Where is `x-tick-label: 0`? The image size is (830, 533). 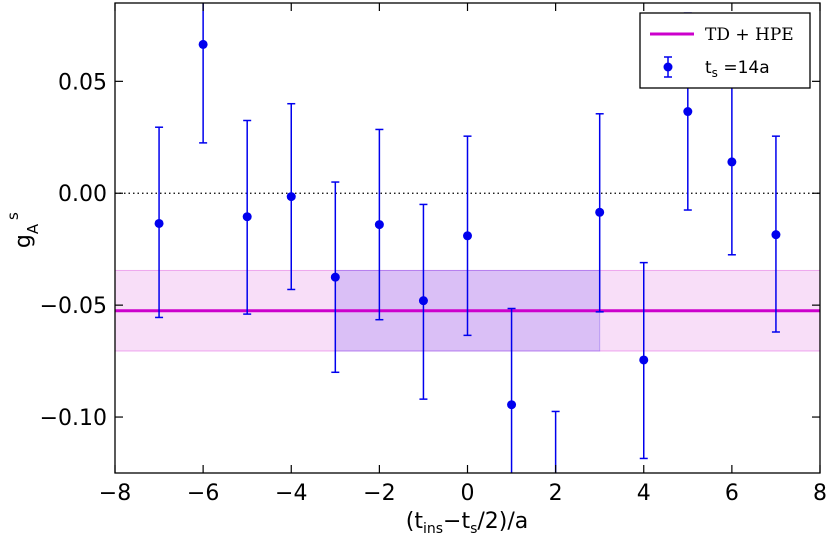
x-tick-label: 0 is located at coordinates (468, 493).